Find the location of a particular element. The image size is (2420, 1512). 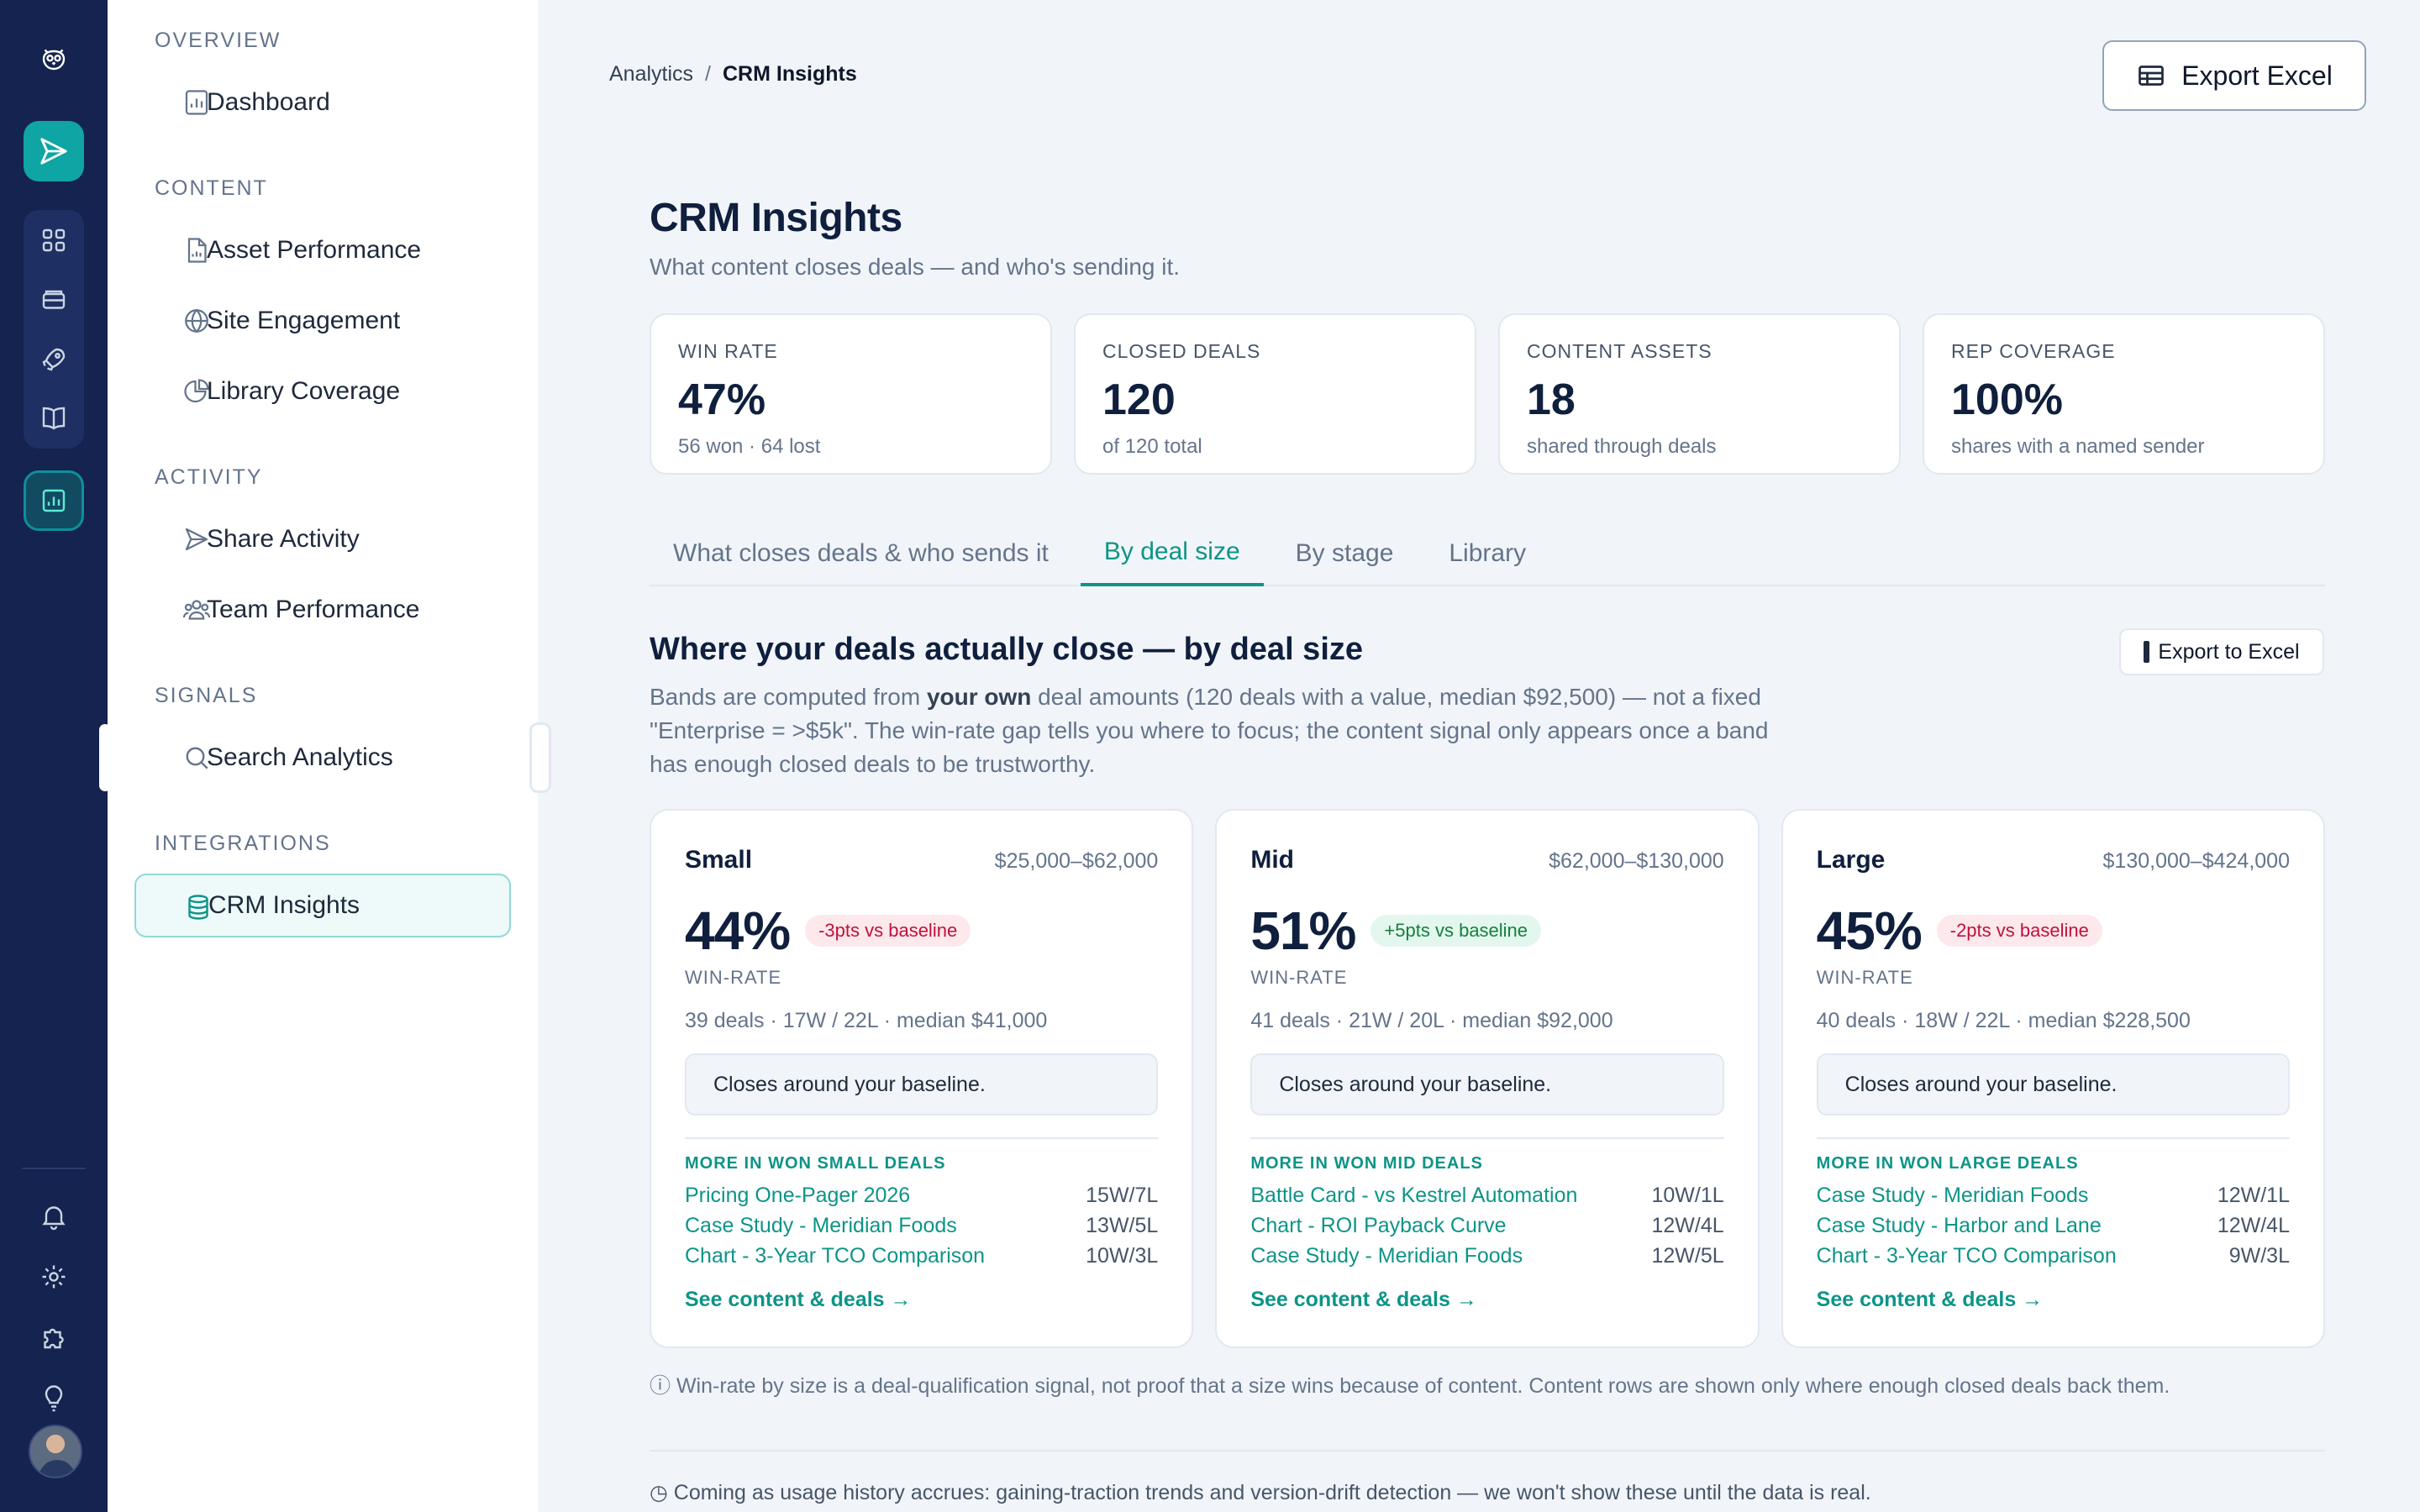

rail-group is located at coordinates (54, 329).